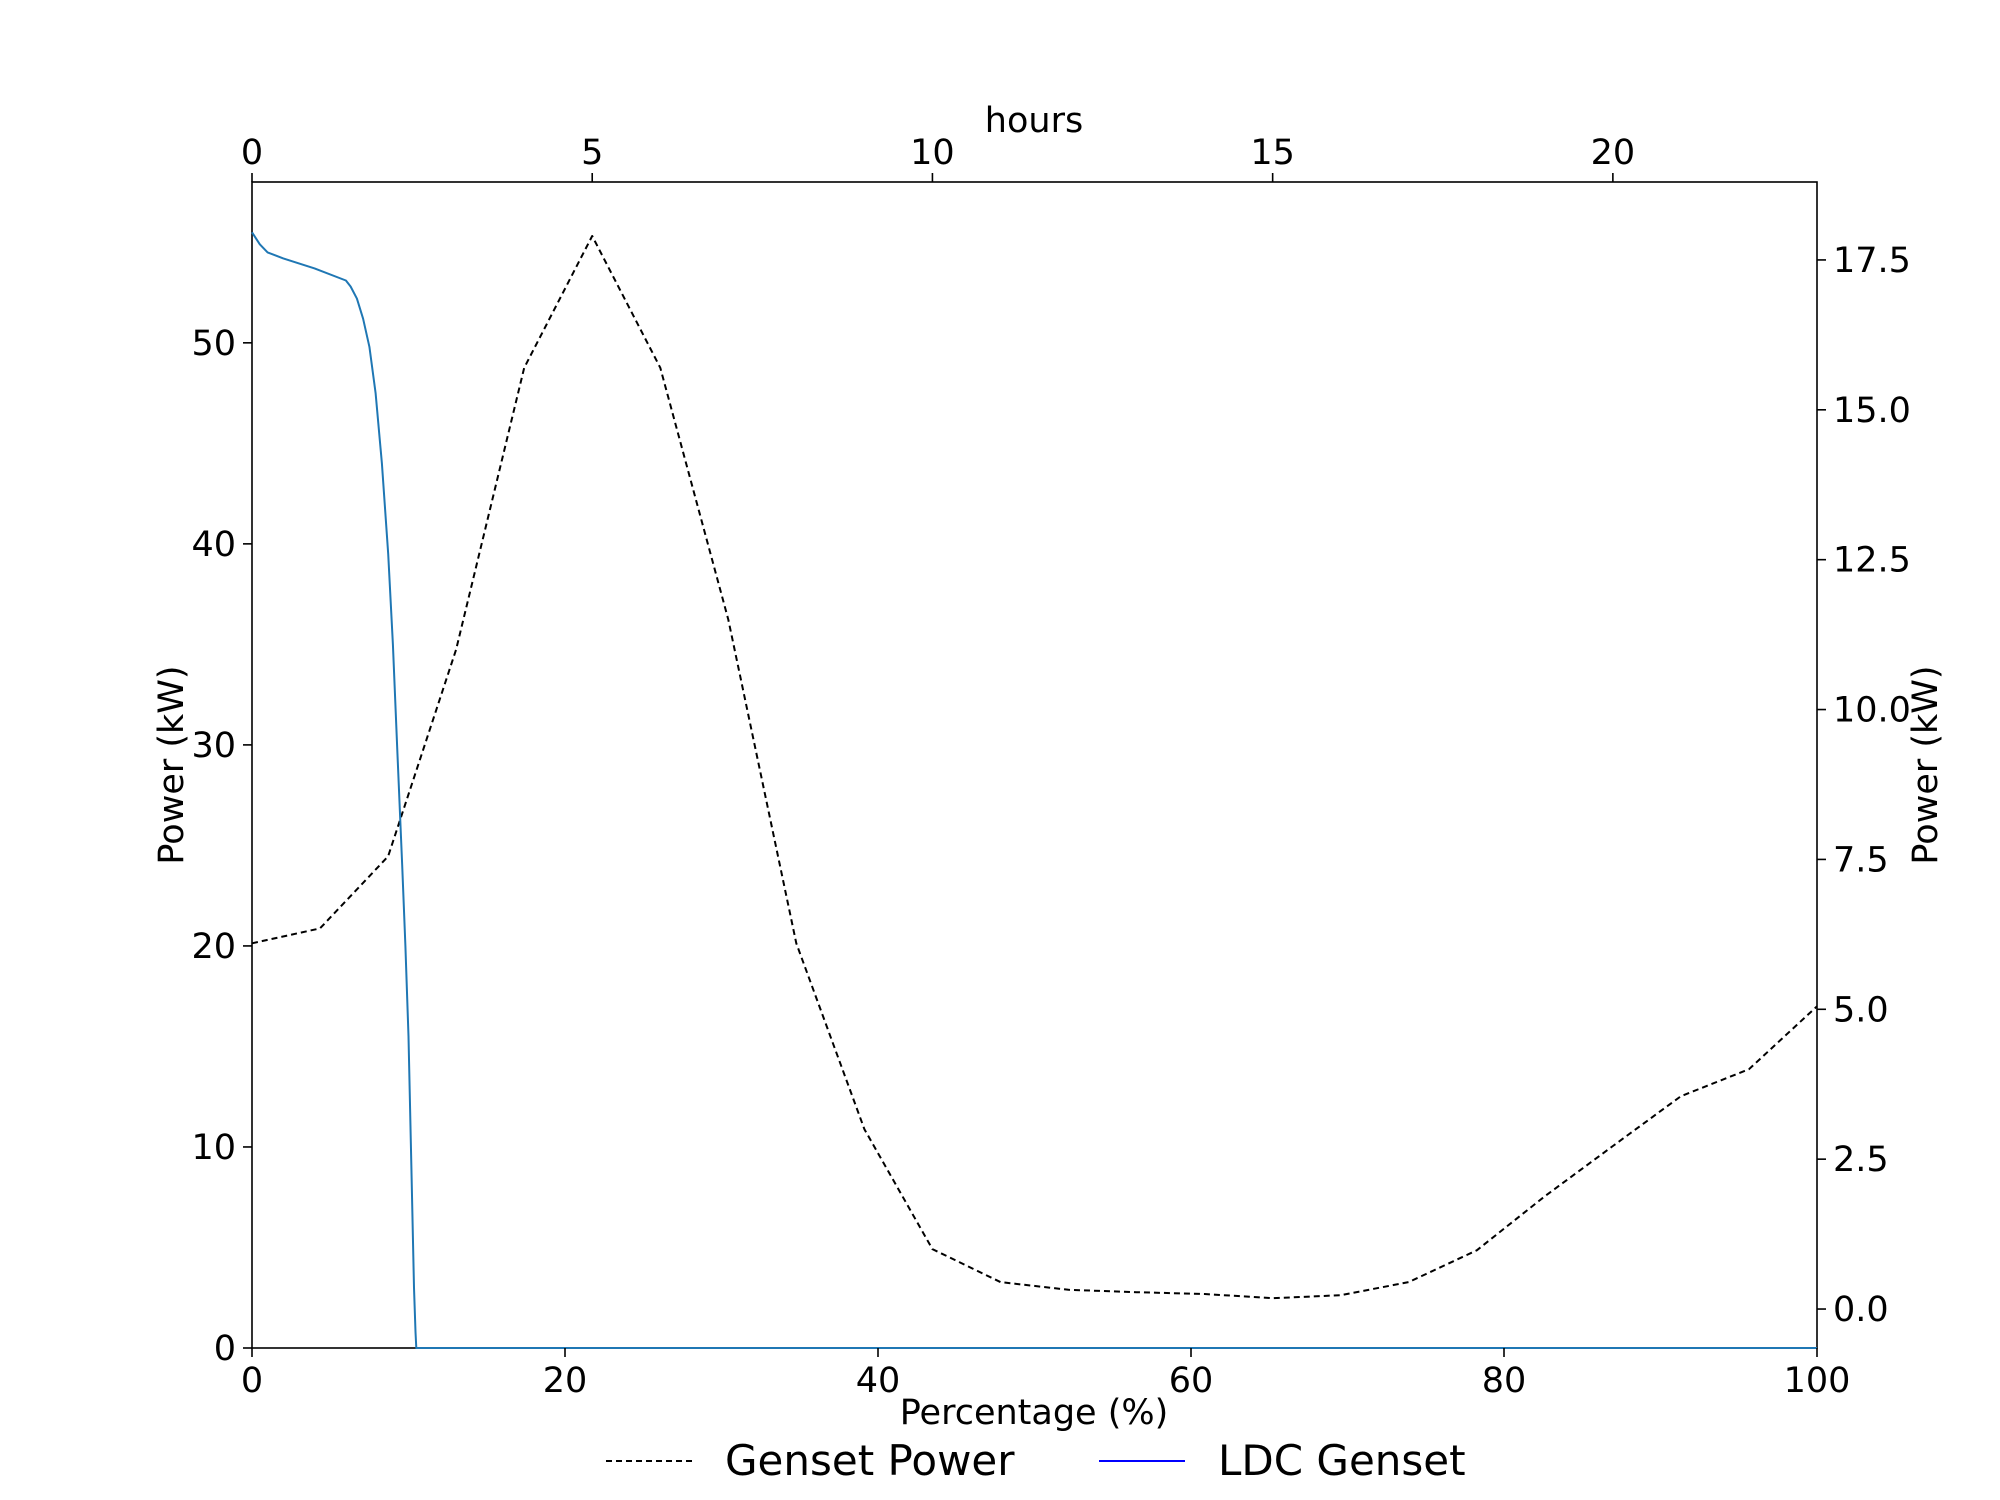 Image resolution: width=2000 pixels, height=1500 pixels. I want to click on y-right-tick-label: 7.5, so click(1861, 860).